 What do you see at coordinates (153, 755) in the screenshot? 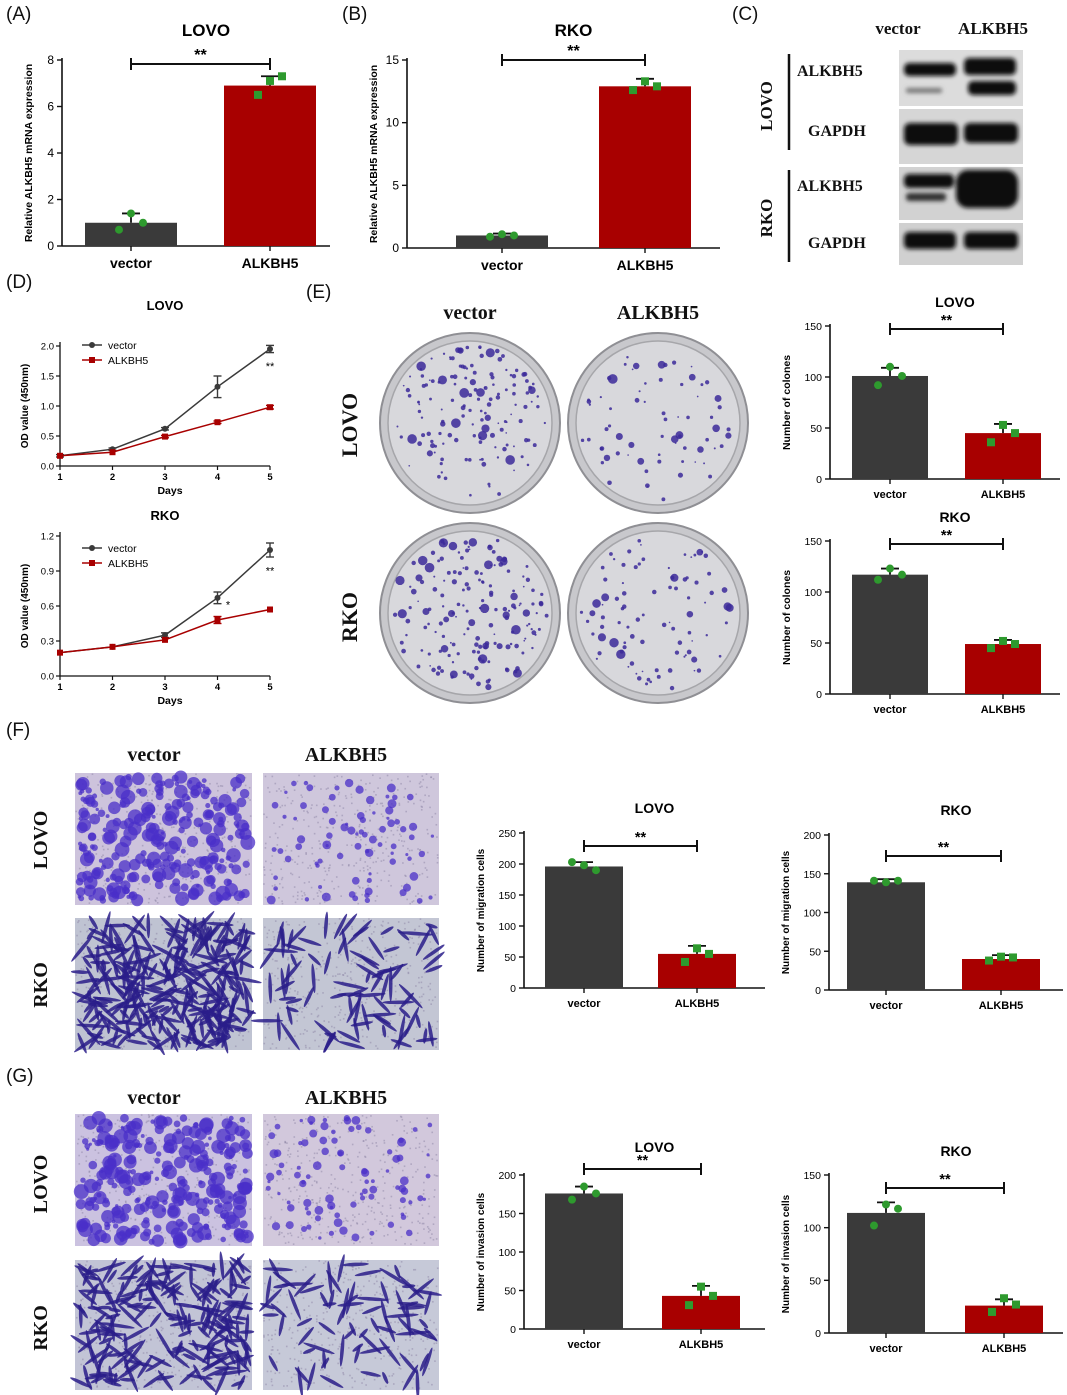
I see `migration-col-vector: vector` at bounding box center [153, 755].